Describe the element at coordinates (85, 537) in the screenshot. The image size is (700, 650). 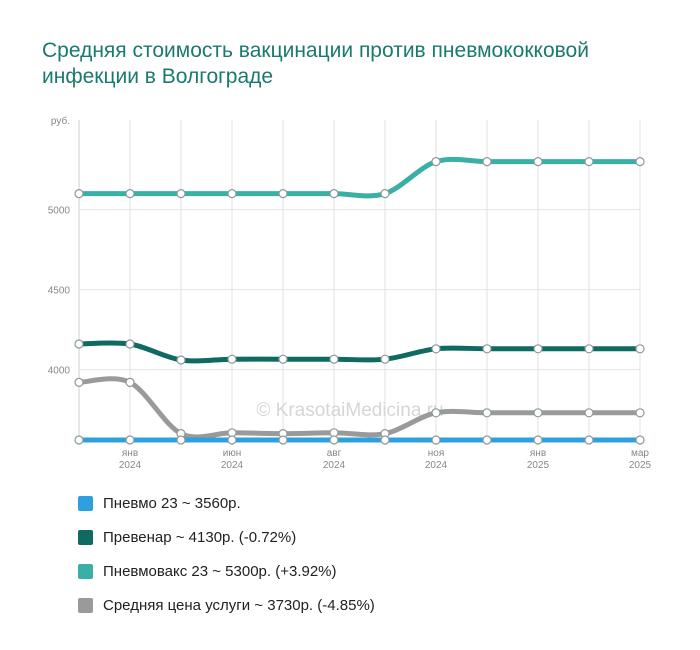
I see `legend-swatch-prevenar` at that location.